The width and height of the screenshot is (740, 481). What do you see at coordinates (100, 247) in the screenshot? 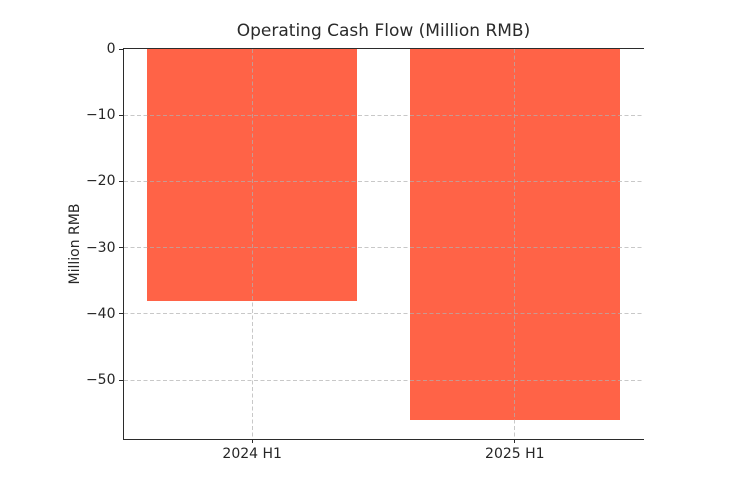
I see `y-tick-label: −30` at bounding box center [100, 247].